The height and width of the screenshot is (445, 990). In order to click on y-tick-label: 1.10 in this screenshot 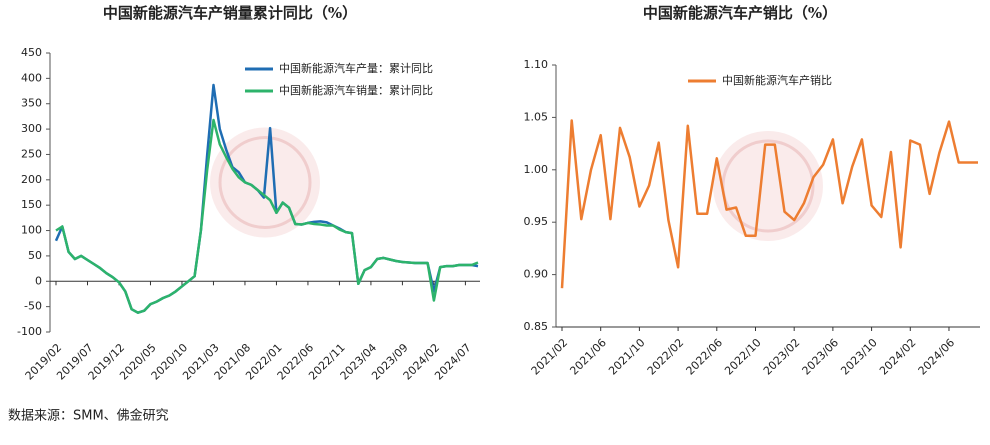, I will do `click(536, 64)`.